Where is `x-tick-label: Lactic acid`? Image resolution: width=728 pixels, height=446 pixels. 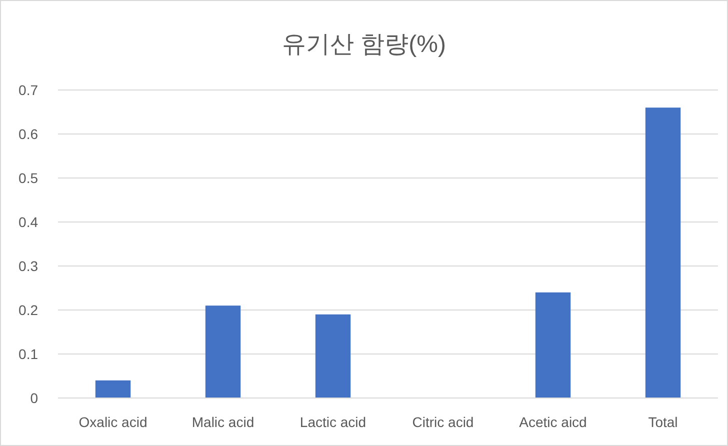 x-tick-label: Lactic acid is located at coordinates (333, 422).